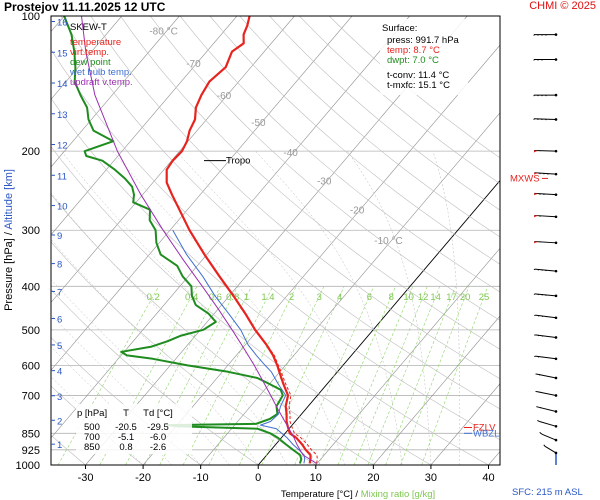 This screenshot has width=600, height=500. Describe the element at coordinates (319, 297) in the screenshot. I see `mixing-ratio-label: 3` at that location.